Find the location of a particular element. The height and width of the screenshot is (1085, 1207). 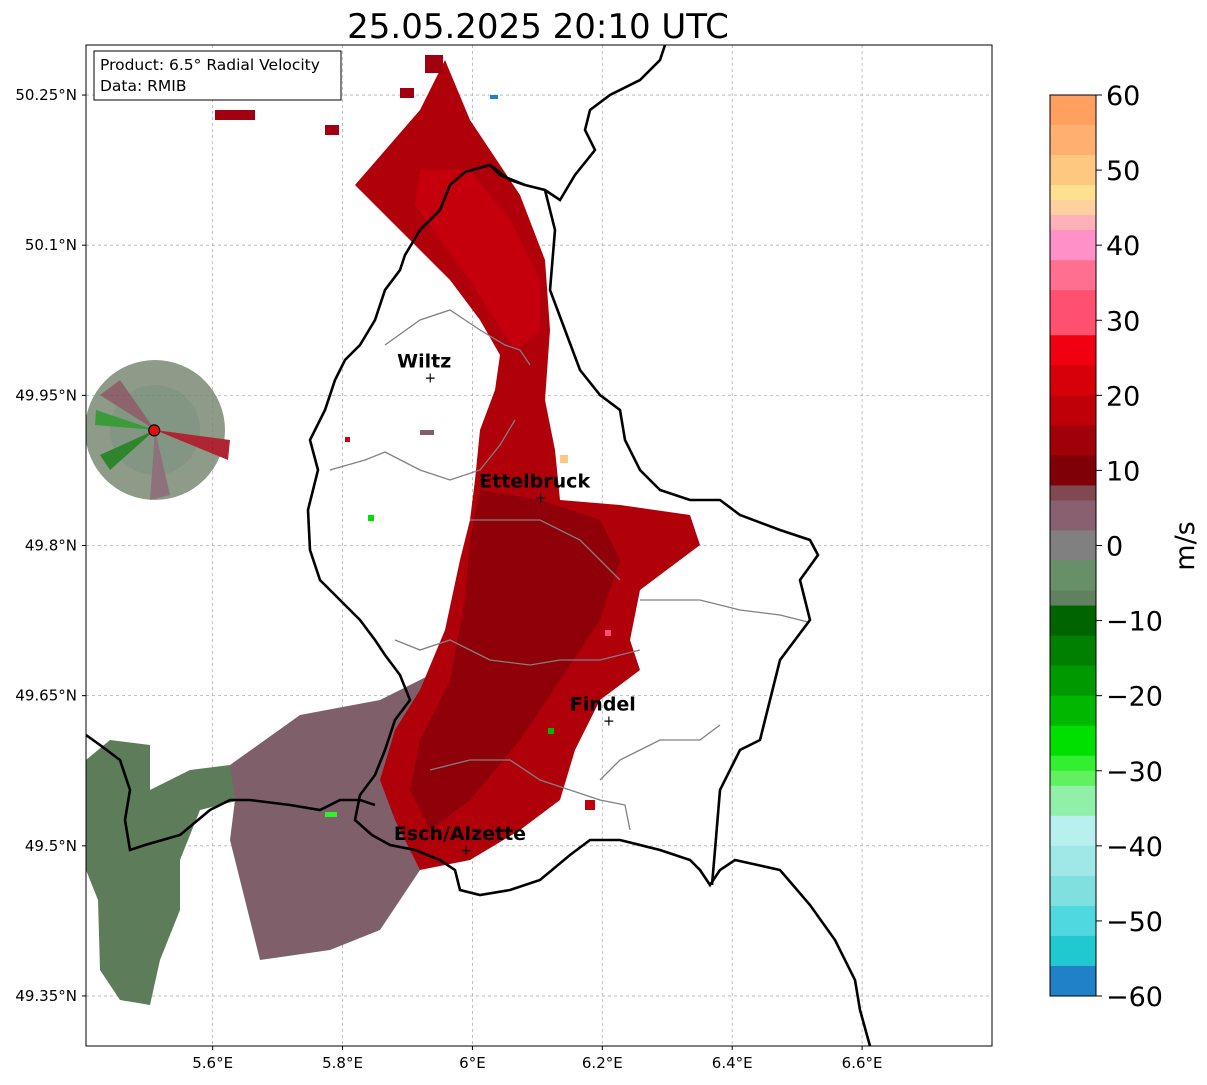

y-tick-label: 50.1°N is located at coordinates (51, 245).